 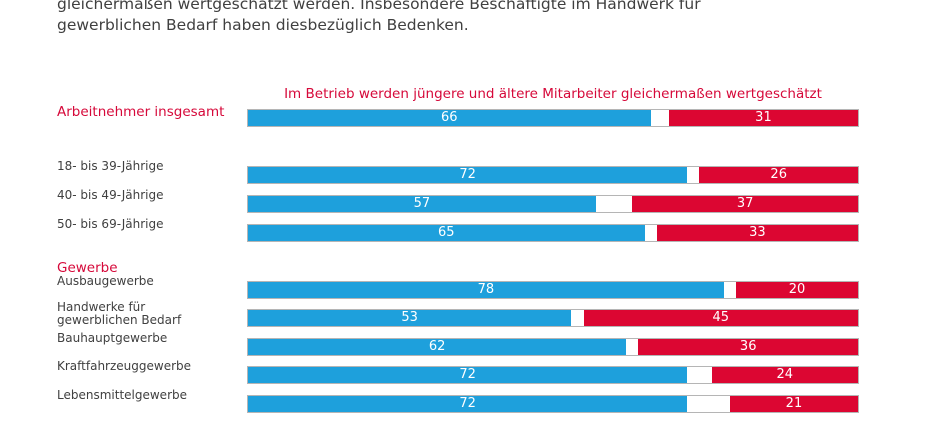 I want to click on row-label: 50- bis 69-Jährige, so click(x=110, y=224).